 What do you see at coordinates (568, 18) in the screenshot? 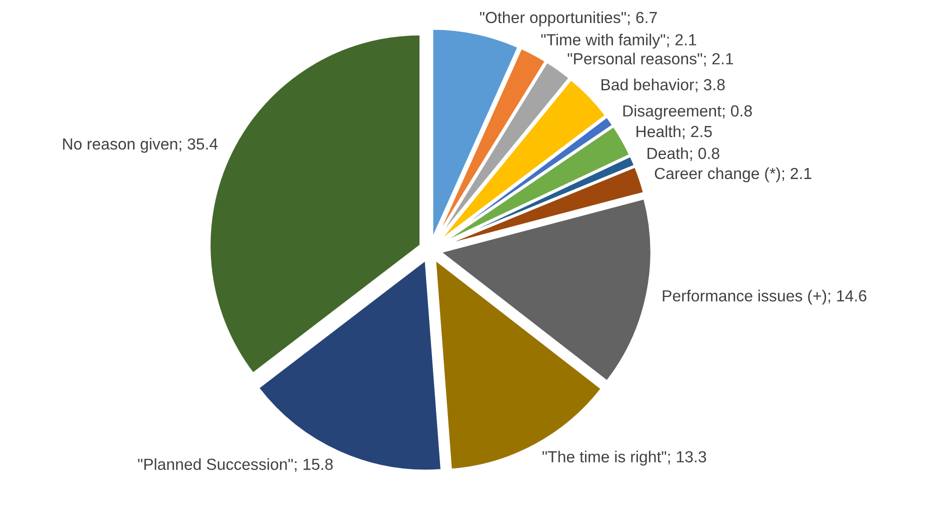
I see `slice-label: "Other opportunities"; 6.7` at bounding box center [568, 18].